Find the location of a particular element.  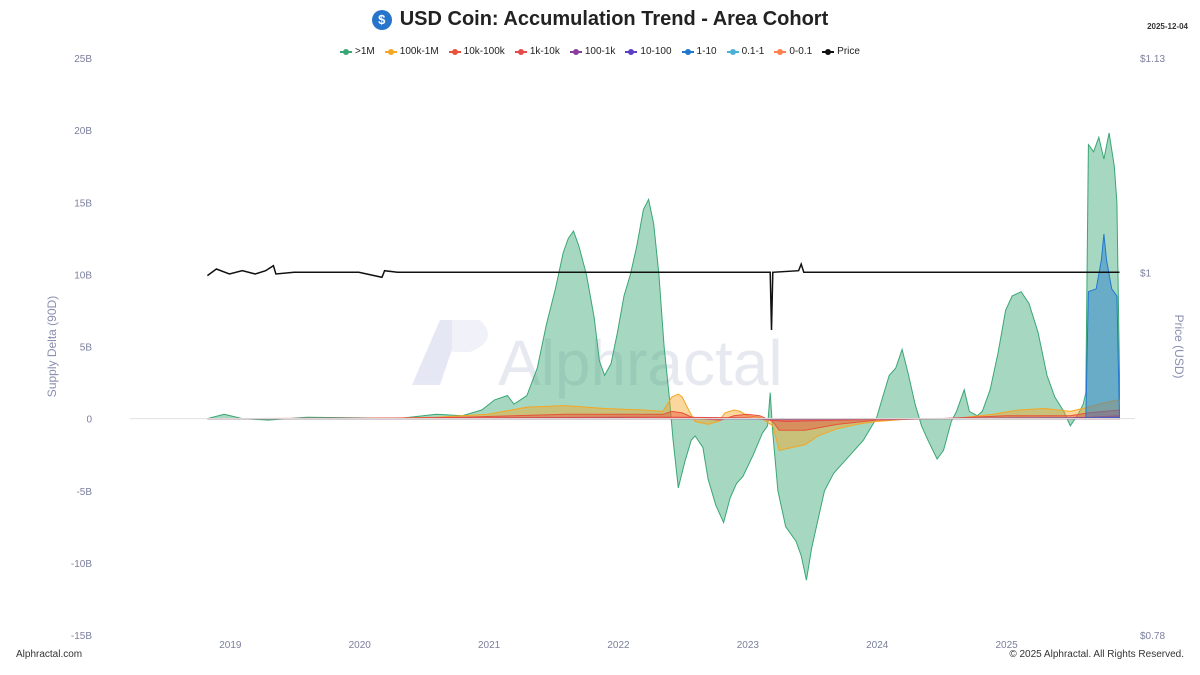

legend-item-Price: Price is located at coordinates (841, 51).